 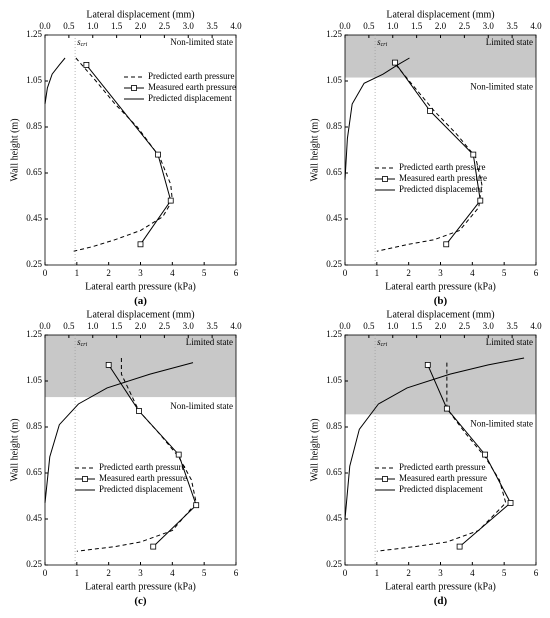 What do you see at coordinates (509, 342) in the screenshot?
I see `limited-label: Limited state` at bounding box center [509, 342].